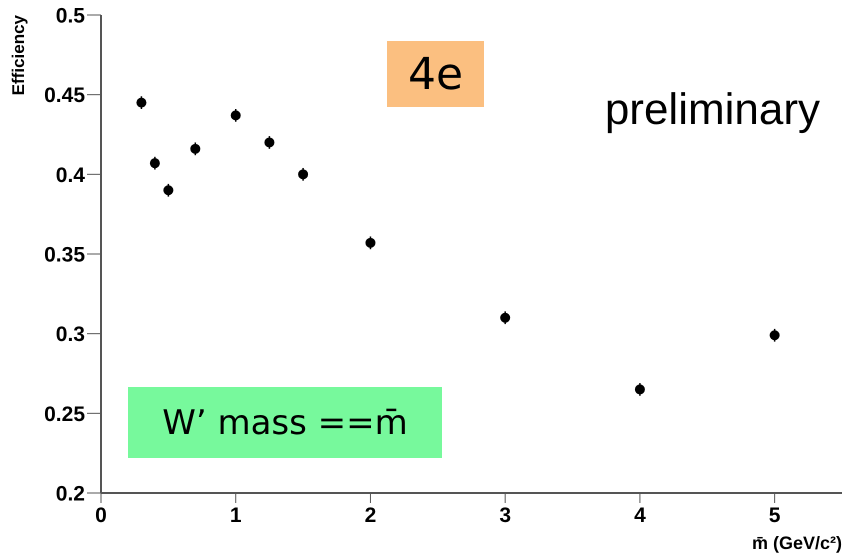 The height and width of the screenshot is (554, 846). What do you see at coordinates (71, 16) in the screenshot?
I see `y-tick-label: 0.5` at bounding box center [71, 16].